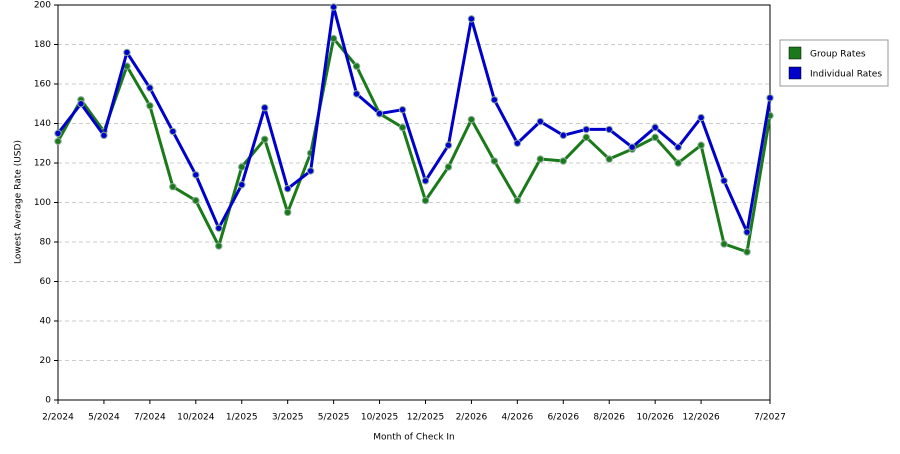 Image resolution: width=900 pixels, height=454 pixels. I want to click on y-tick-label: 20, so click(46, 361).